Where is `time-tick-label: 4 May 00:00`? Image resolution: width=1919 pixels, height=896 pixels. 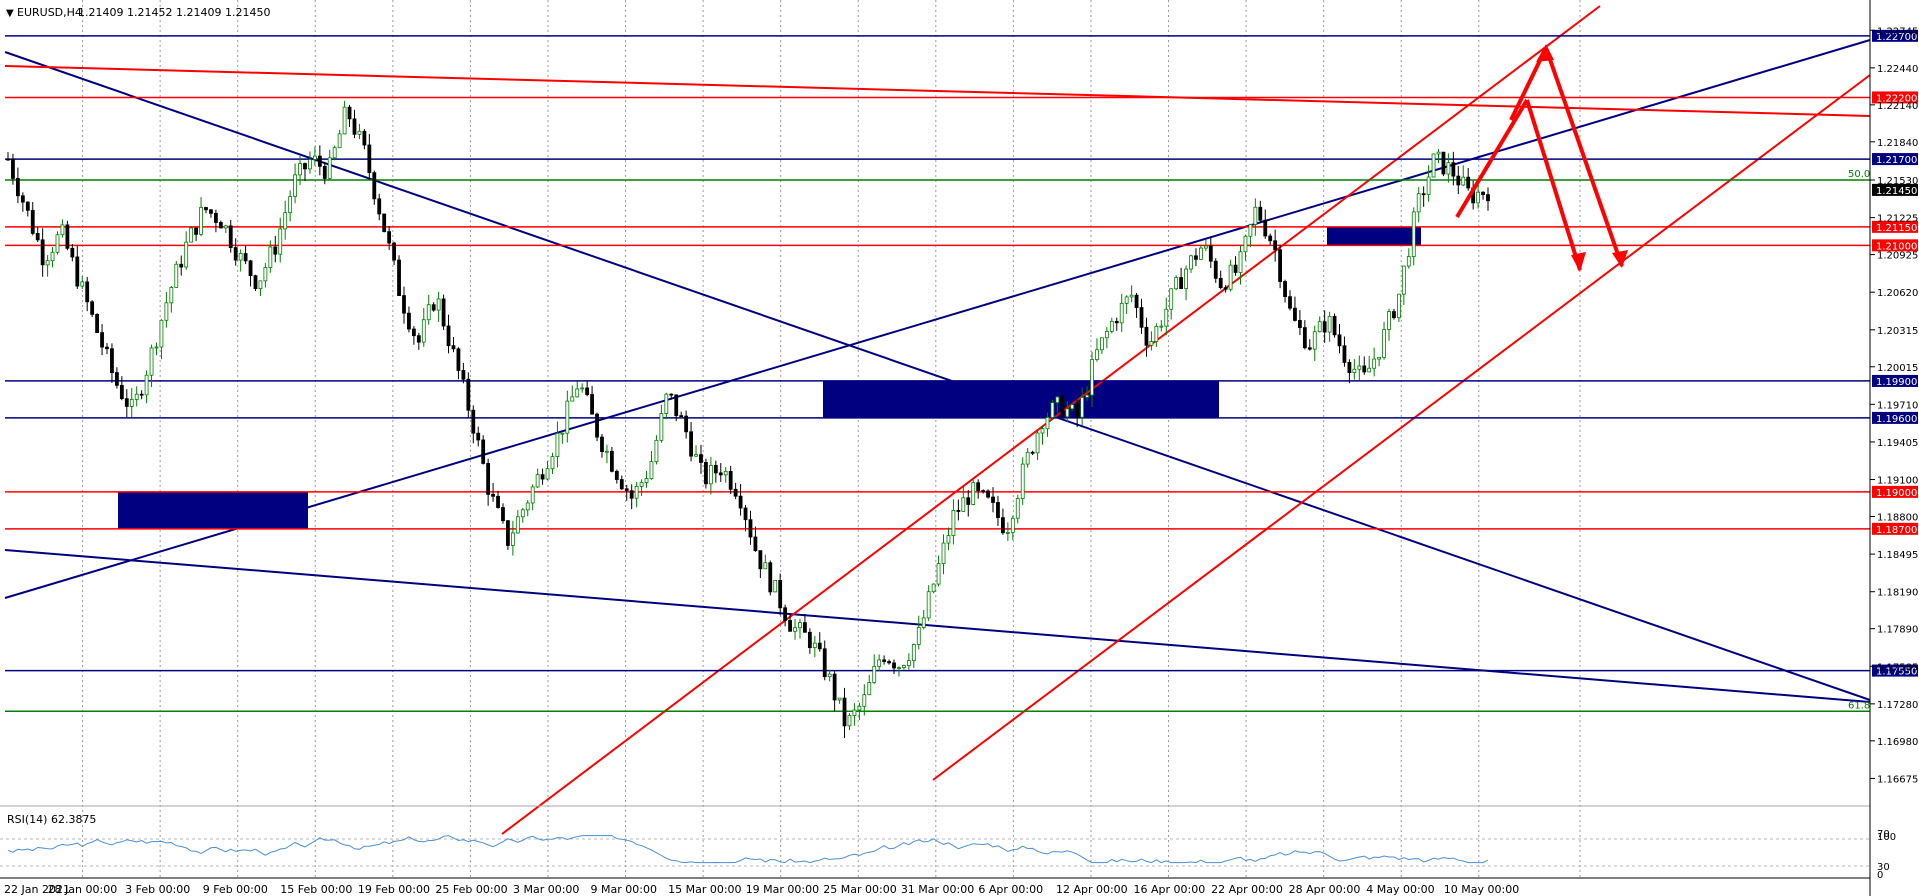
time-tick-label: 4 May 00:00 is located at coordinates (1400, 889).